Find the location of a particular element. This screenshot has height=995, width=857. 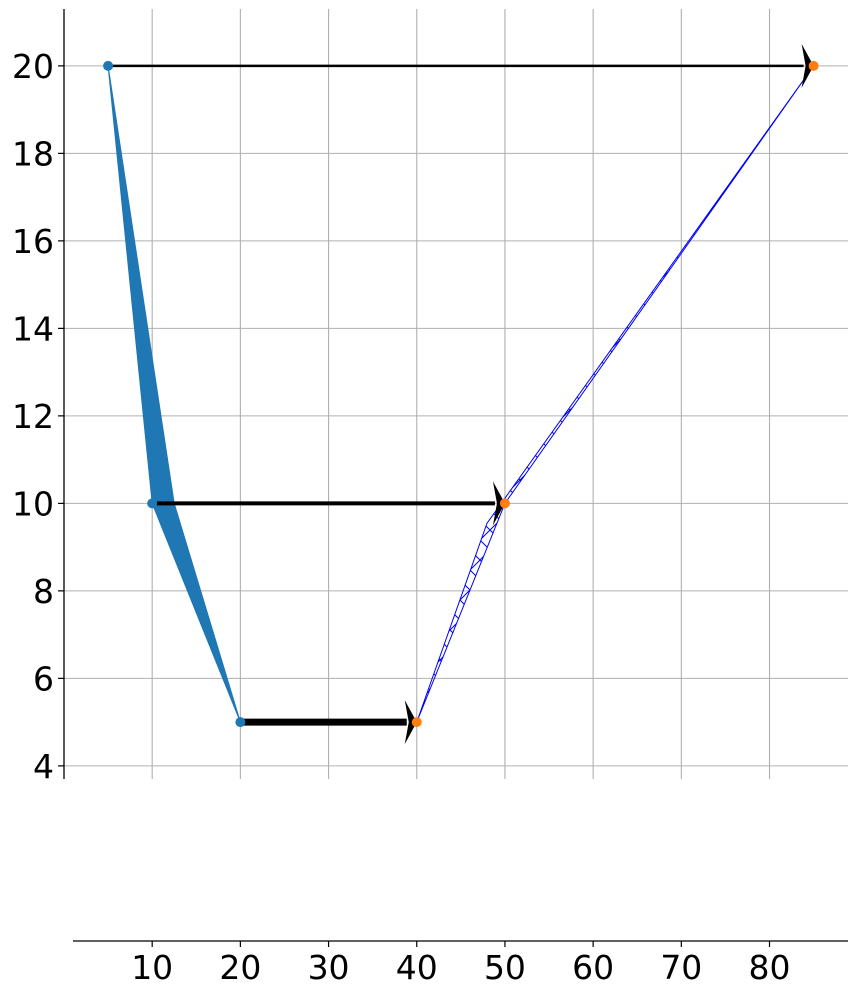

x-tick-label: 80 is located at coordinates (770, 967).